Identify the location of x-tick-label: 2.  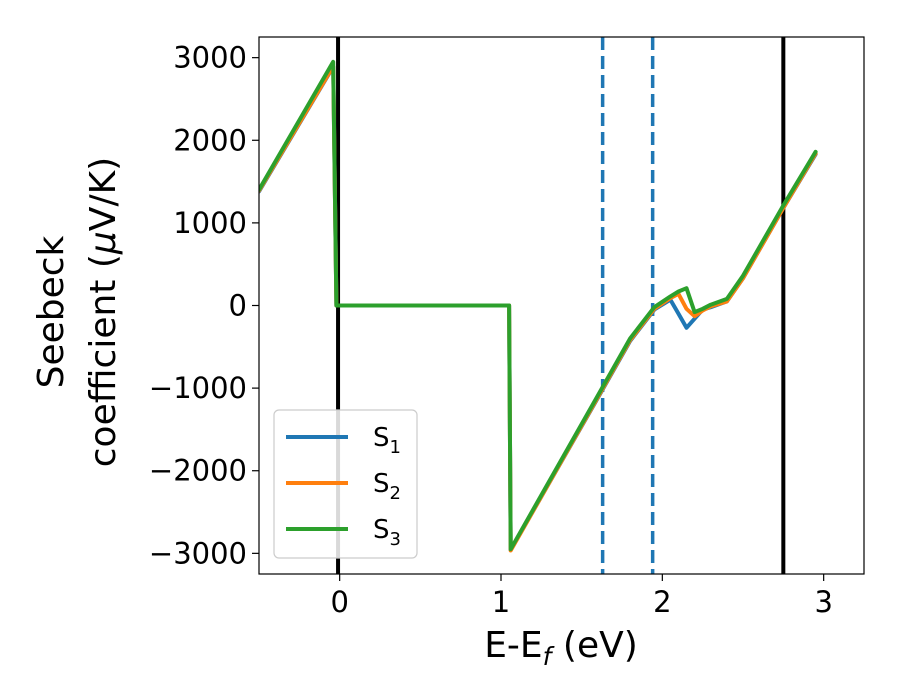
(662, 602).